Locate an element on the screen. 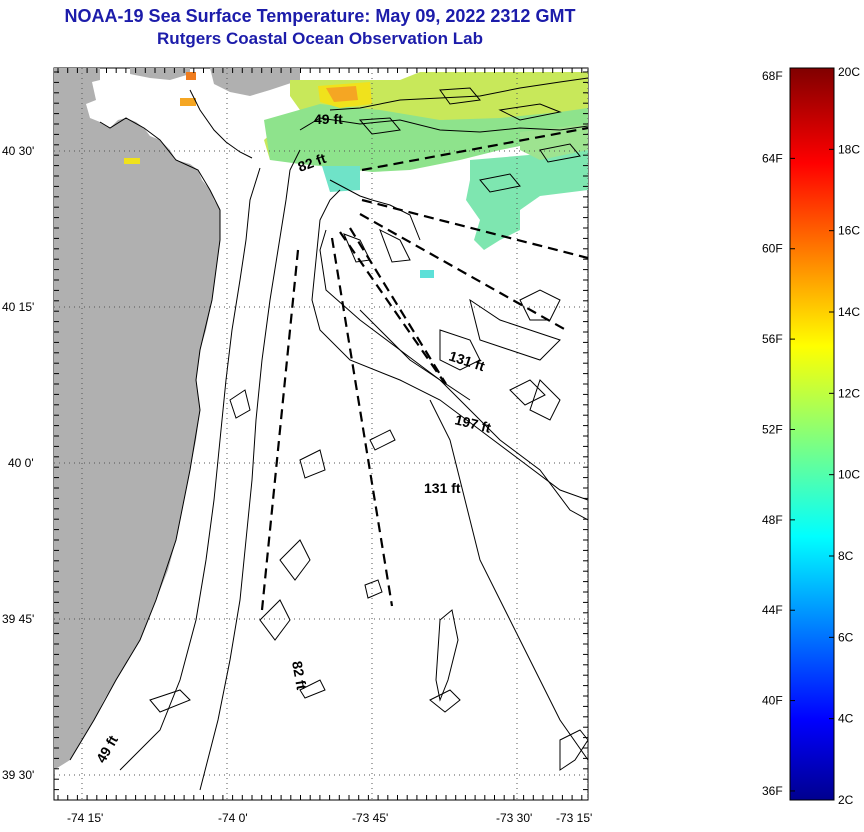 The image size is (864, 832). lon-label: -74 15' is located at coordinates (85, 818).